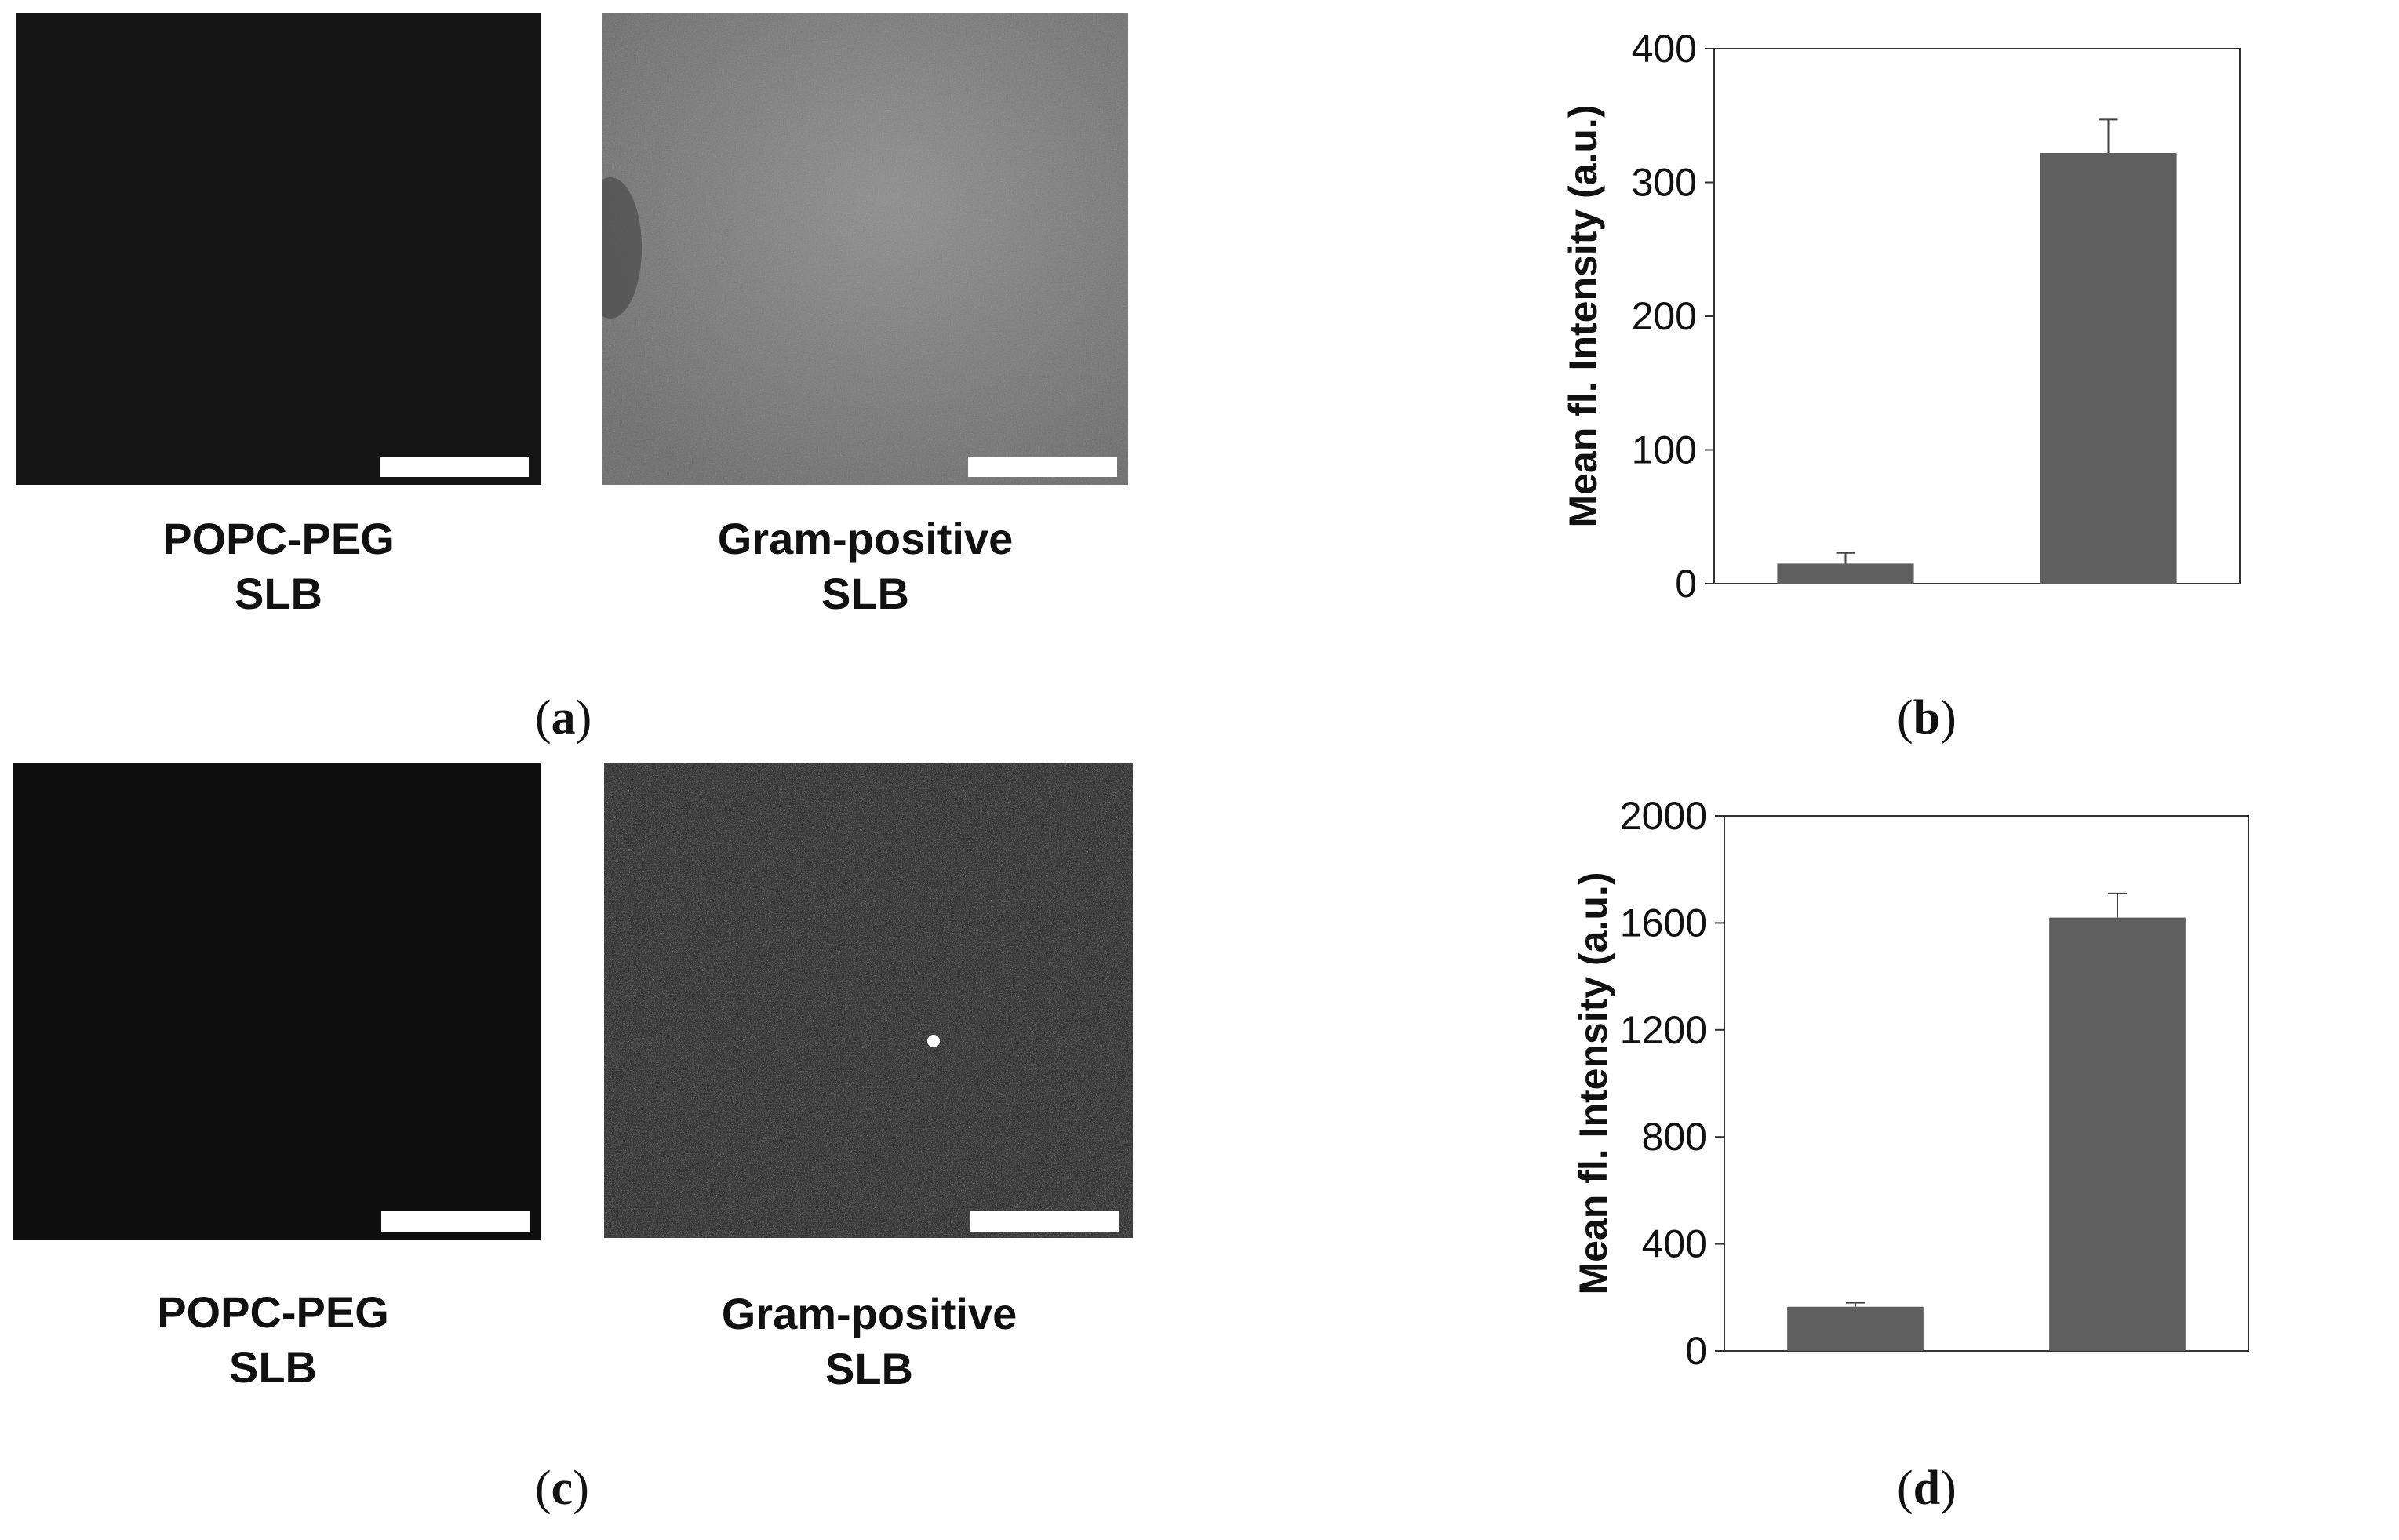  Describe the element at coordinates (1986, 1083) in the screenshot. I see `plot-frame` at that location.